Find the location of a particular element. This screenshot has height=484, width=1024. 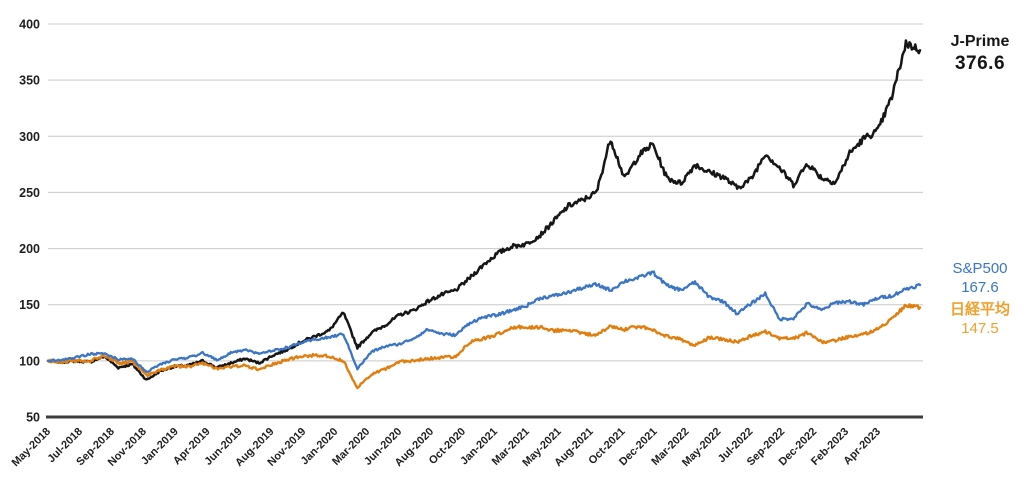

y-tick-label: 200 is located at coordinates (29, 249).